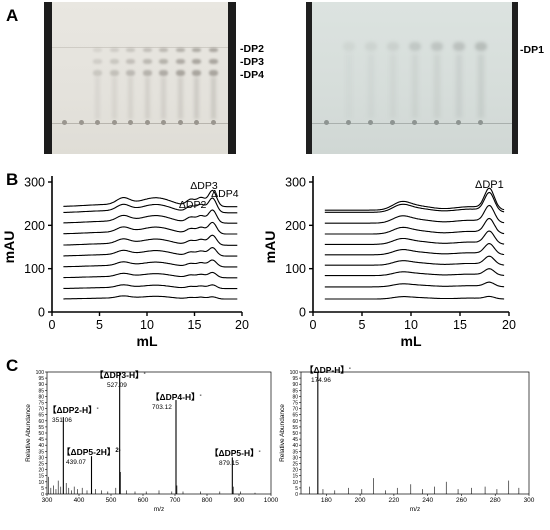 The height and width of the screenshot is (530, 550). I want to click on y-axis-label: mAU, so click(9, 247).